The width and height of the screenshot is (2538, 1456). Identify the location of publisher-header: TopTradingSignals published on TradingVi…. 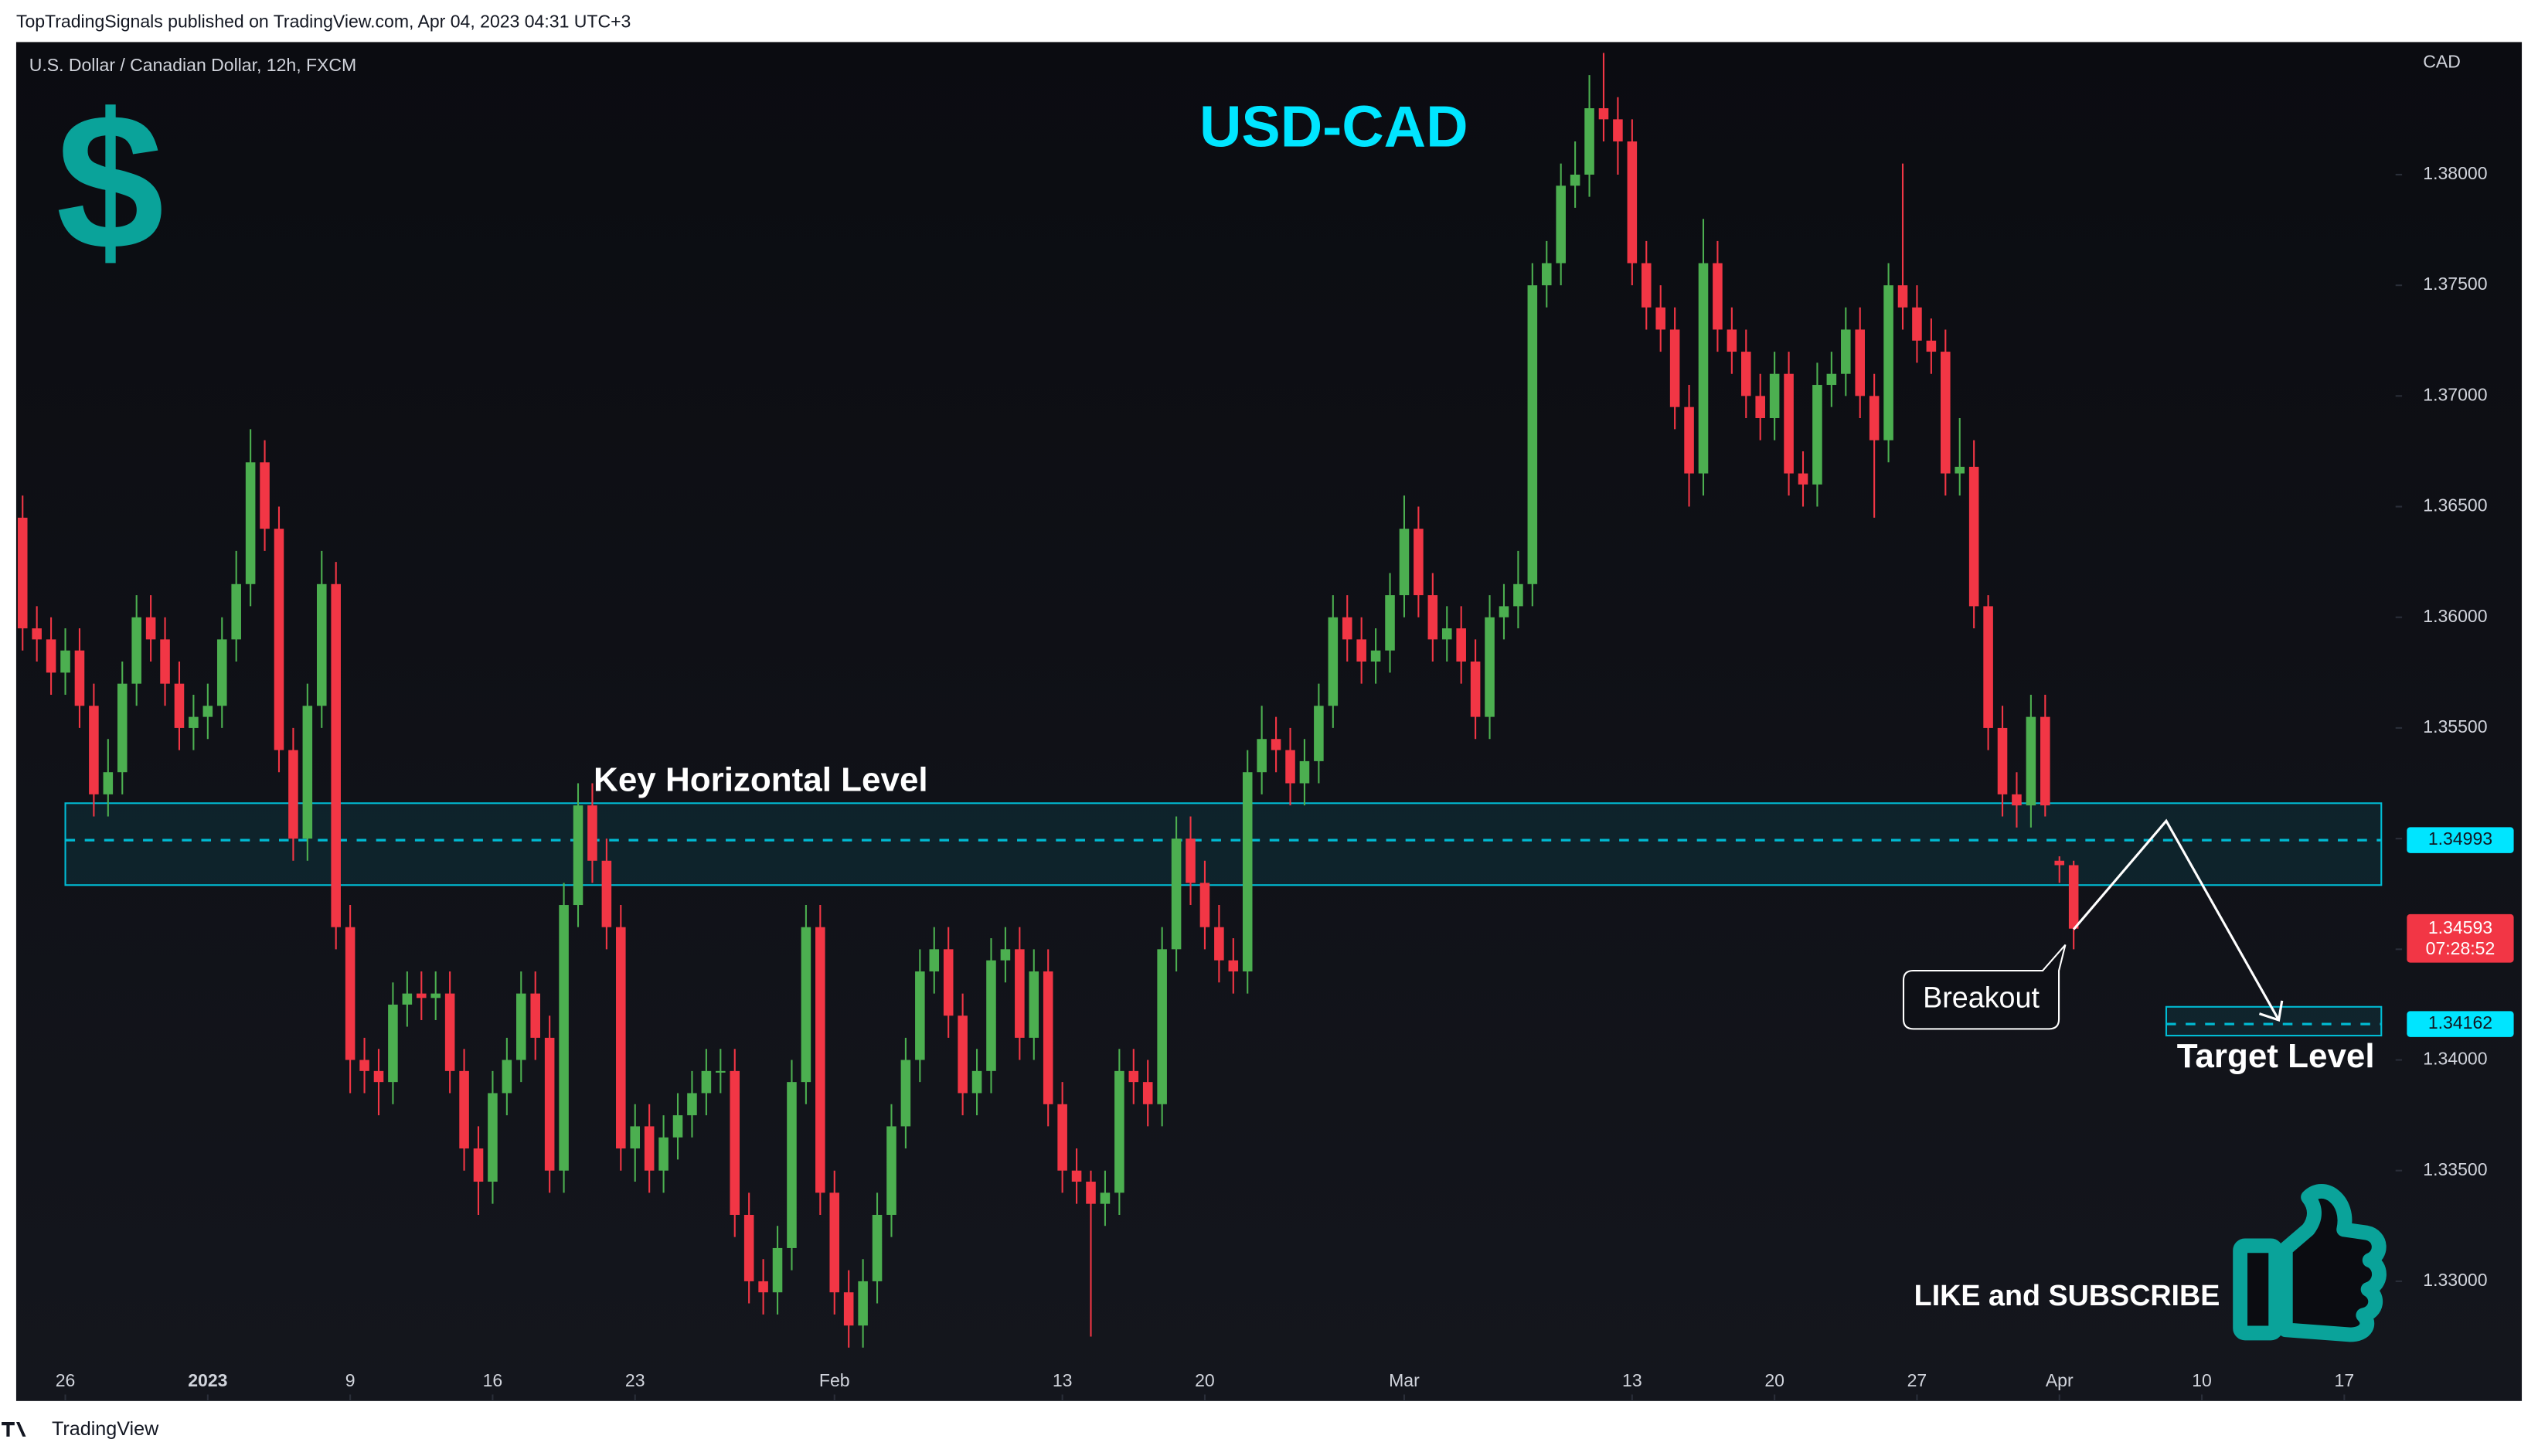
(323, 21).